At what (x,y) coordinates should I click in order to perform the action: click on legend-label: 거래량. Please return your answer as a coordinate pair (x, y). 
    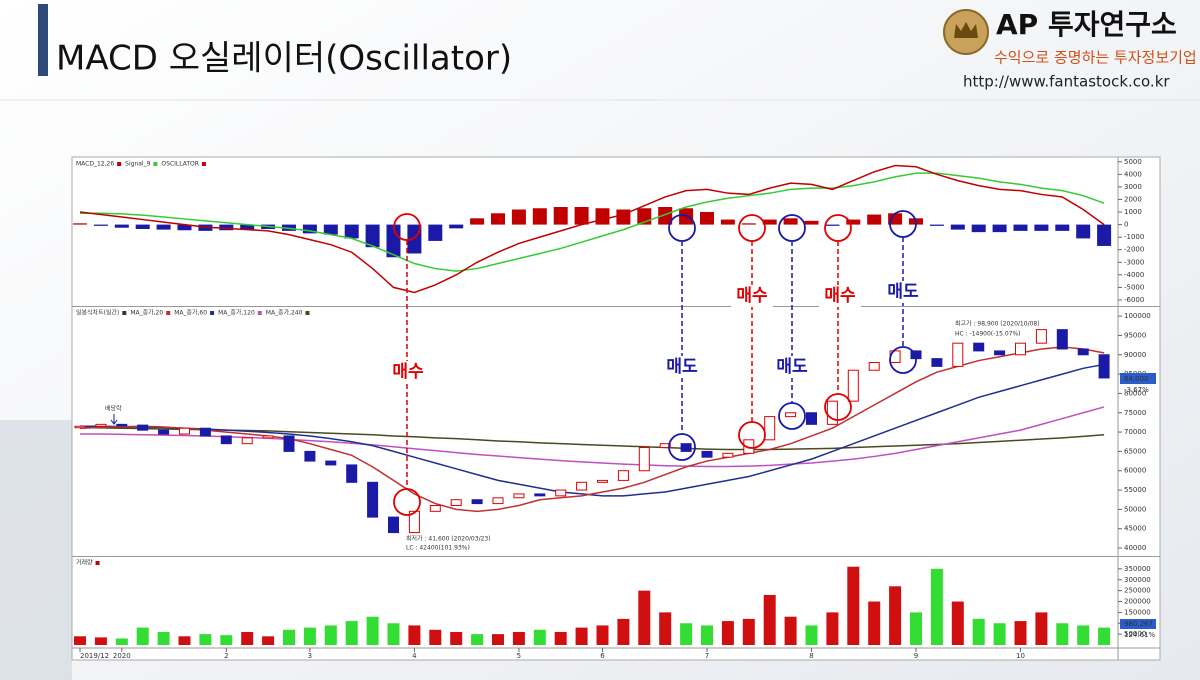
    Looking at the image, I should click on (84, 563).